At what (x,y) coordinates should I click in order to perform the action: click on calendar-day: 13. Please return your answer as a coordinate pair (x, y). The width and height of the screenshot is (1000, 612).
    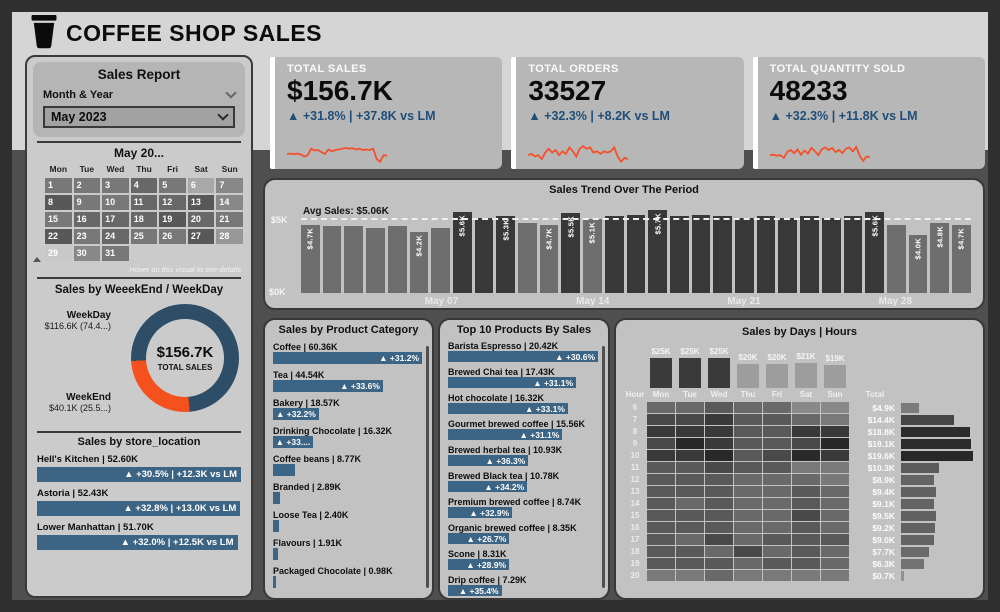
    Looking at the image, I should click on (201, 202).